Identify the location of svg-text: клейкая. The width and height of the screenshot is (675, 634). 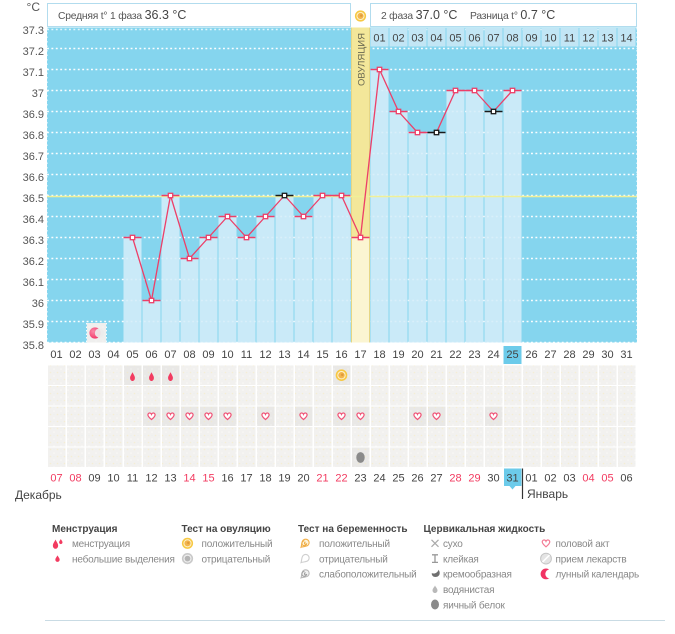
(461, 559).